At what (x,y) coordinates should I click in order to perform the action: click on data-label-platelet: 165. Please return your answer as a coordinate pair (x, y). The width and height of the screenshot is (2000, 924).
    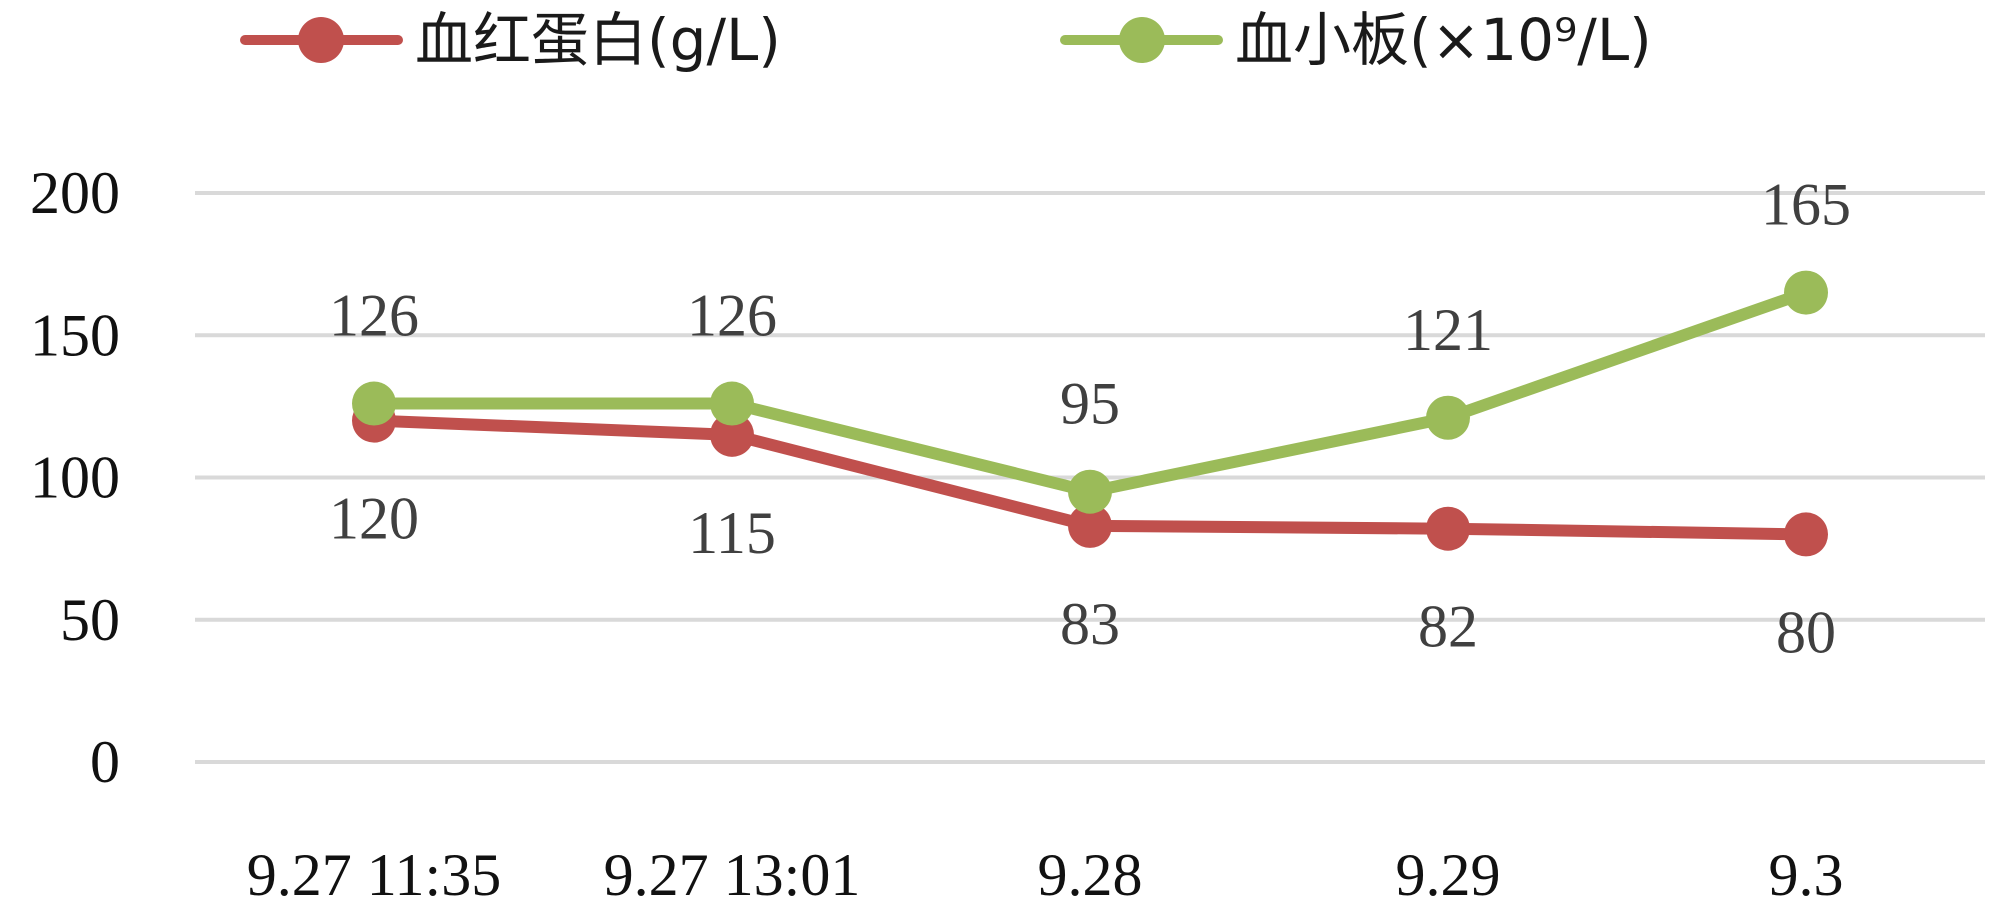
    Looking at the image, I should click on (1806, 205).